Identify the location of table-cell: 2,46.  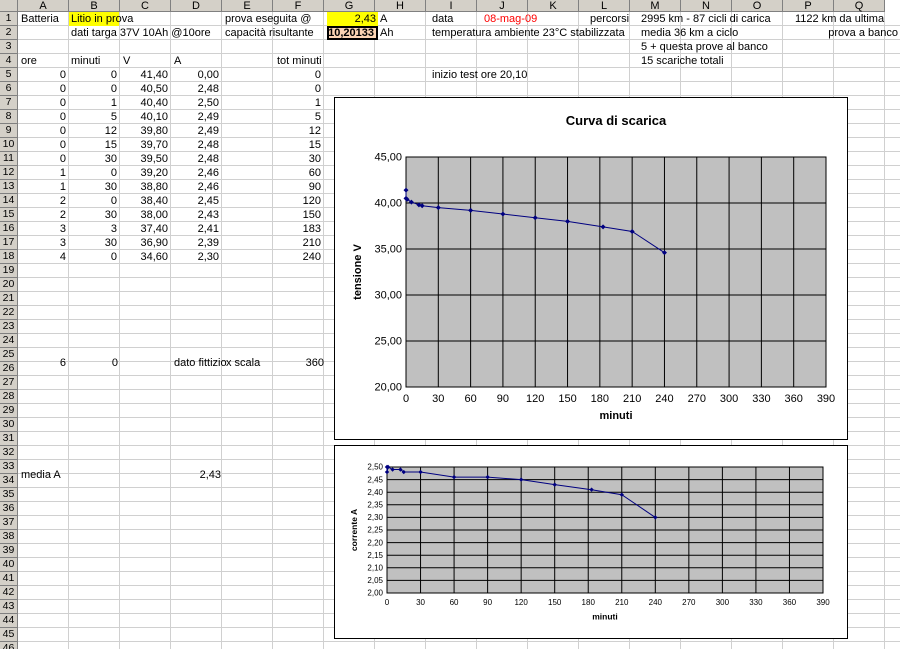
(208, 173).